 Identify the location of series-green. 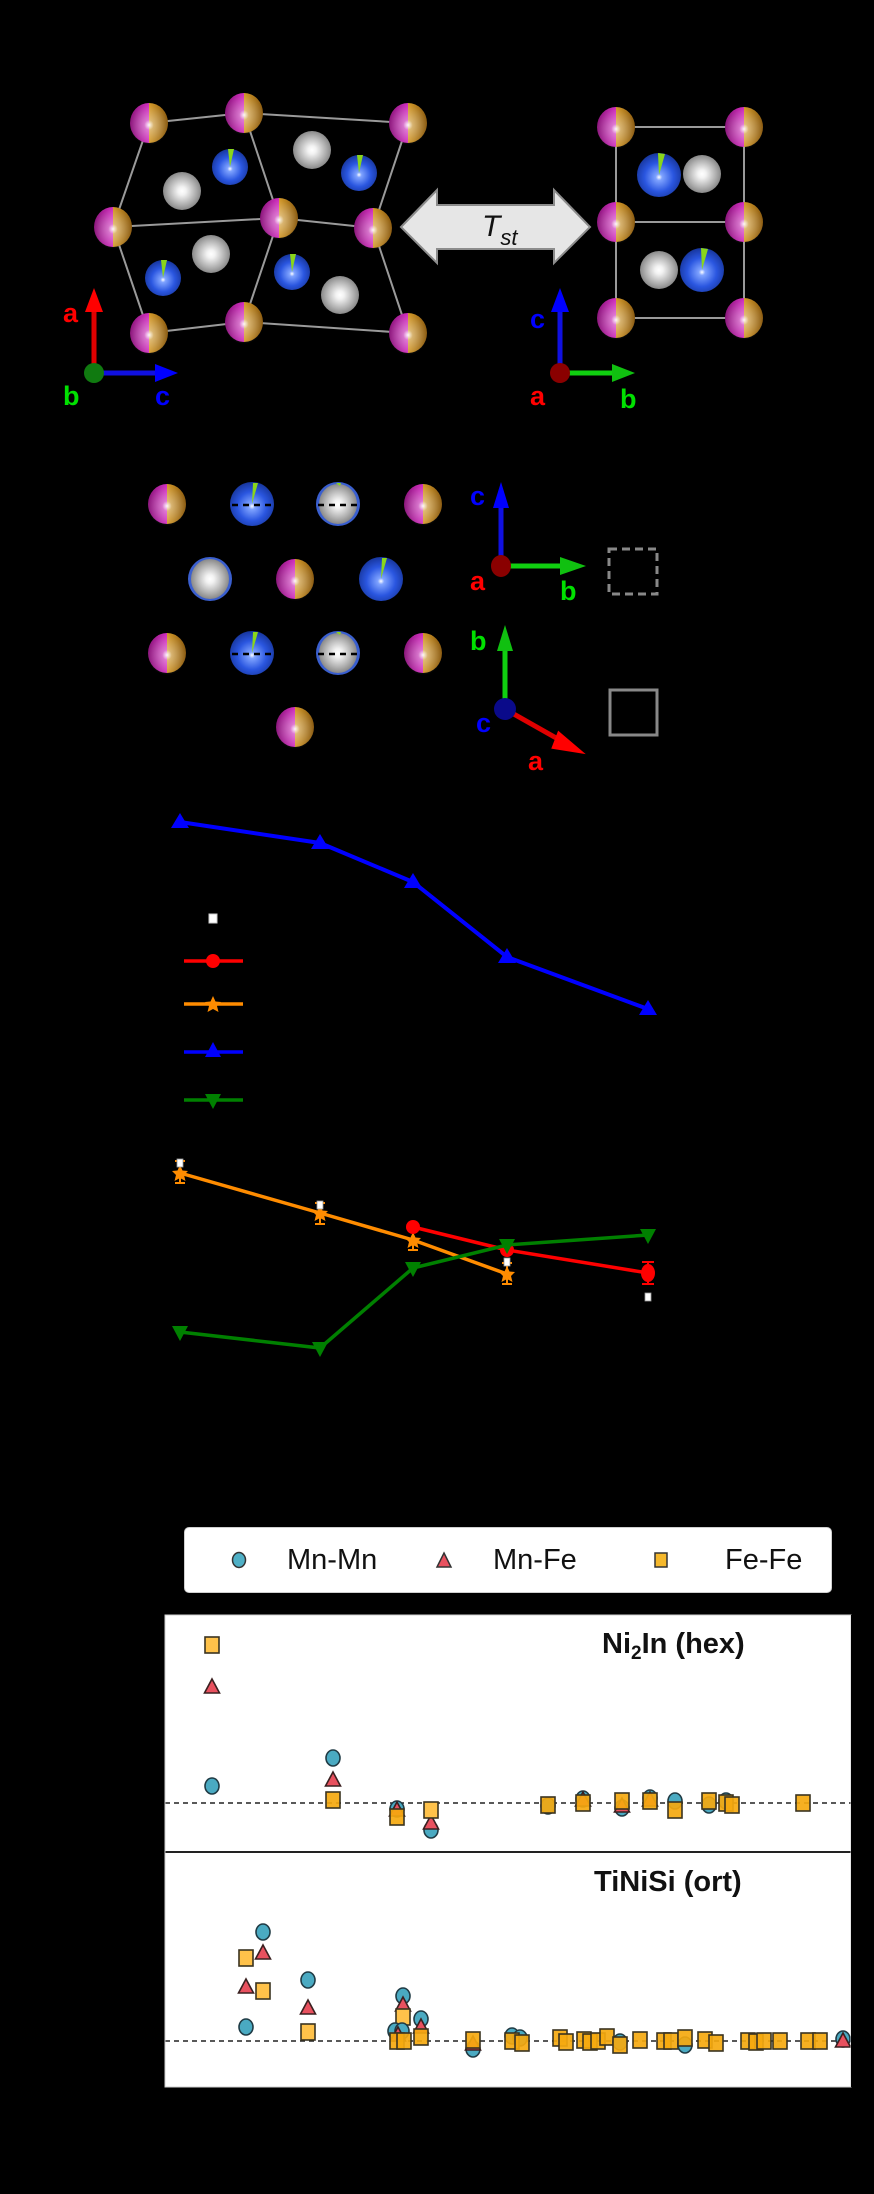
(414, 1293).